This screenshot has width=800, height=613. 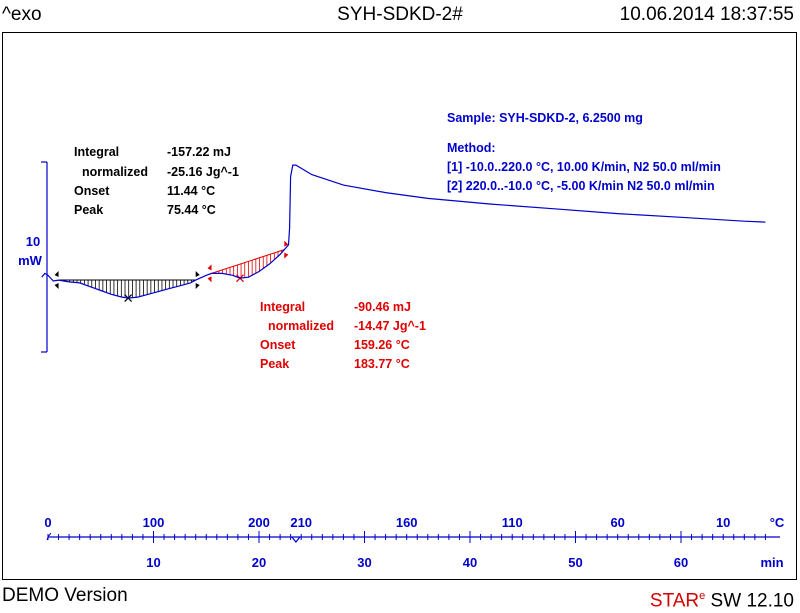 I want to click on result2-onset-label: Onset, so click(x=278, y=345).